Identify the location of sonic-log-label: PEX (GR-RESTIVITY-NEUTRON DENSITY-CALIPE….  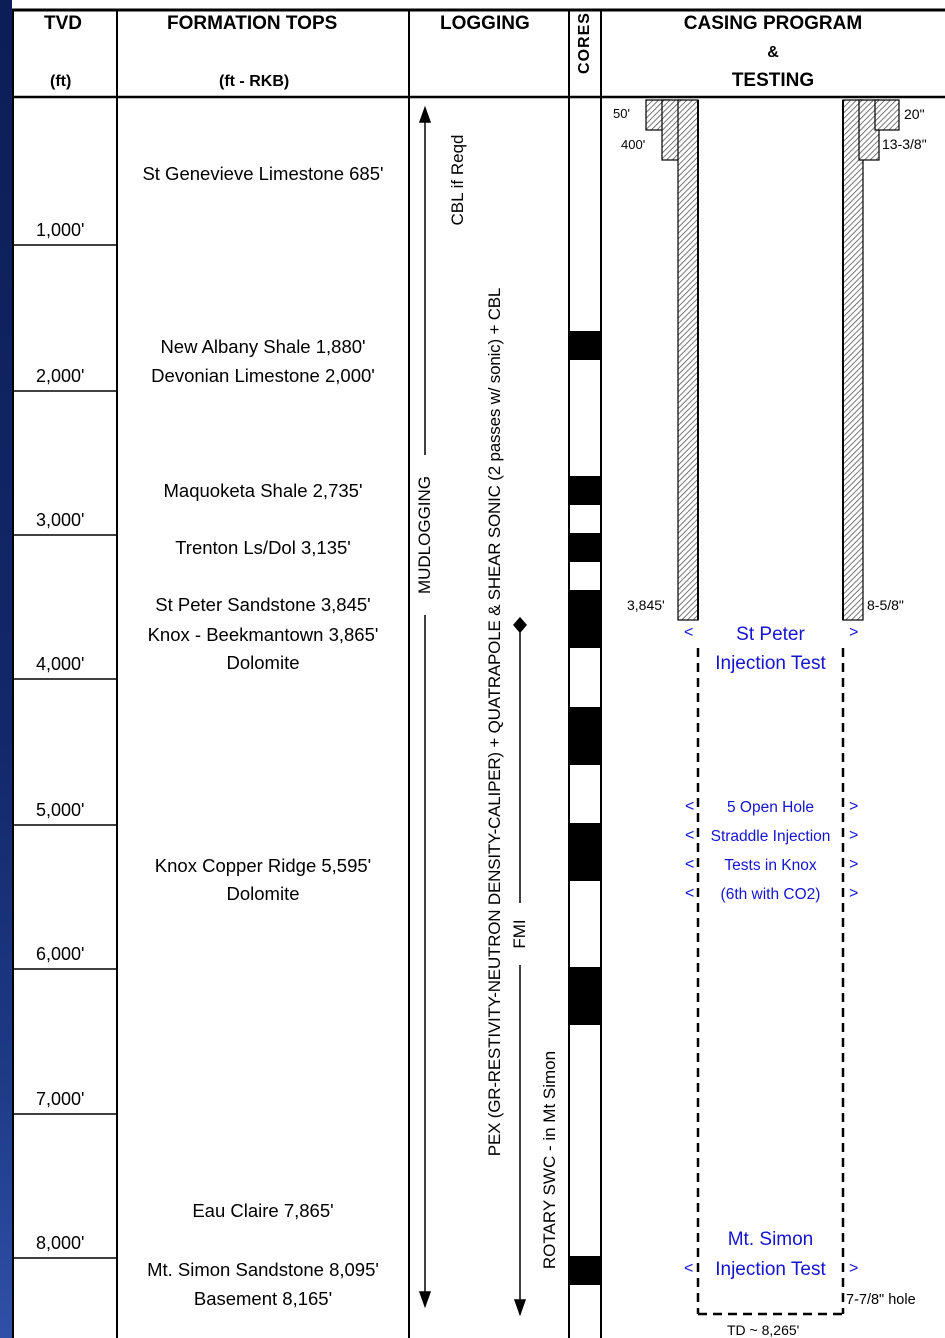
(494, 722).